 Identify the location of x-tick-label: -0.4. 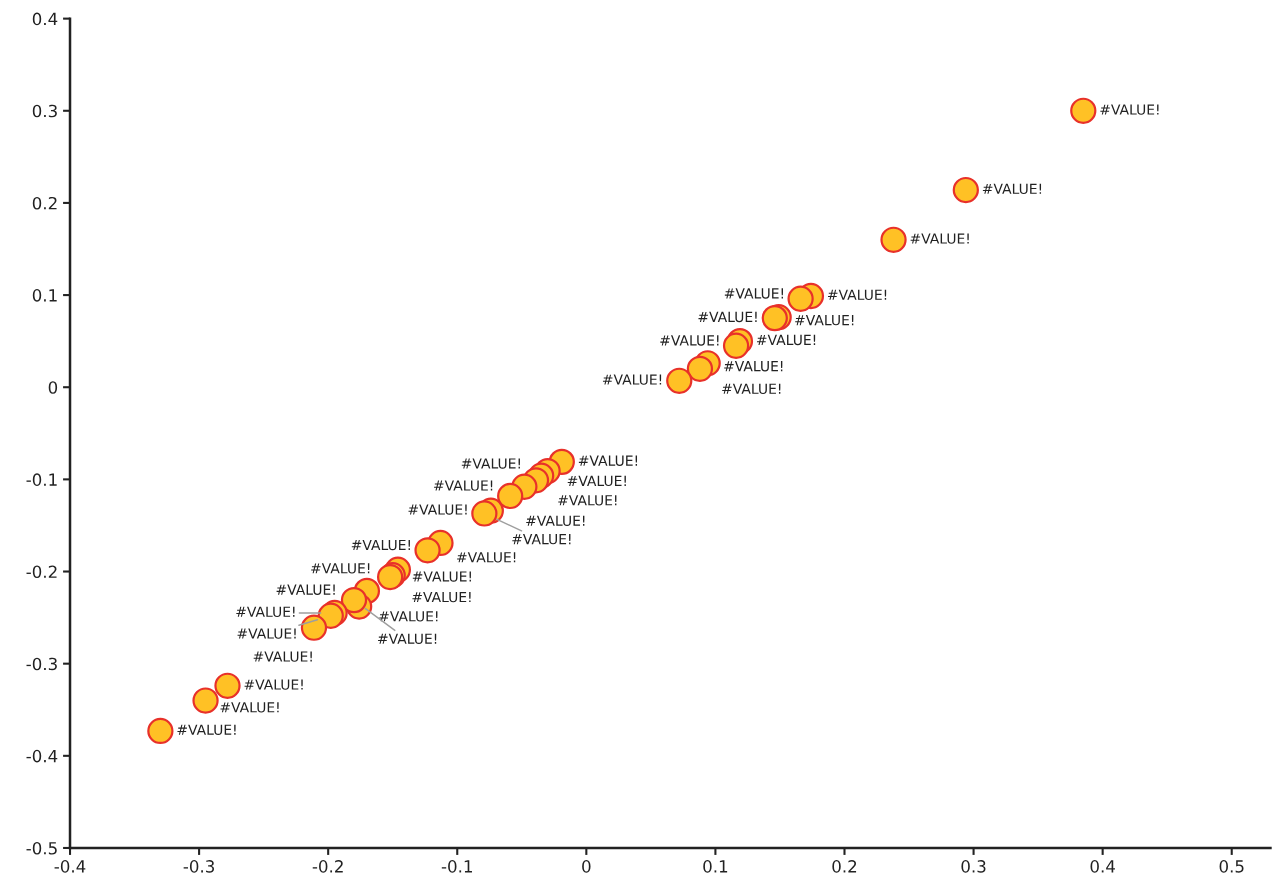
(70, 866).